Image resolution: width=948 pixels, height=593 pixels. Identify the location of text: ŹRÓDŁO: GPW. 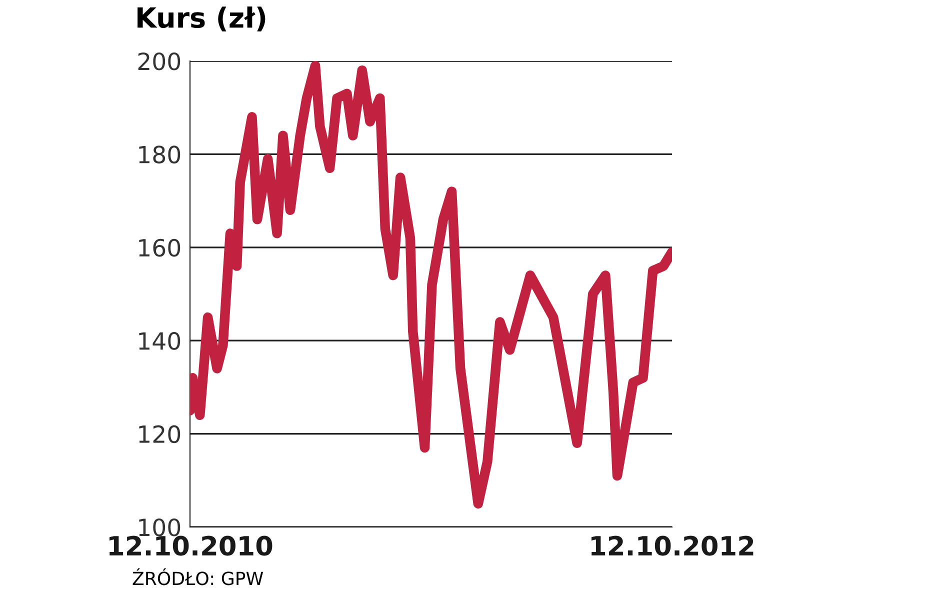
(198, 577).